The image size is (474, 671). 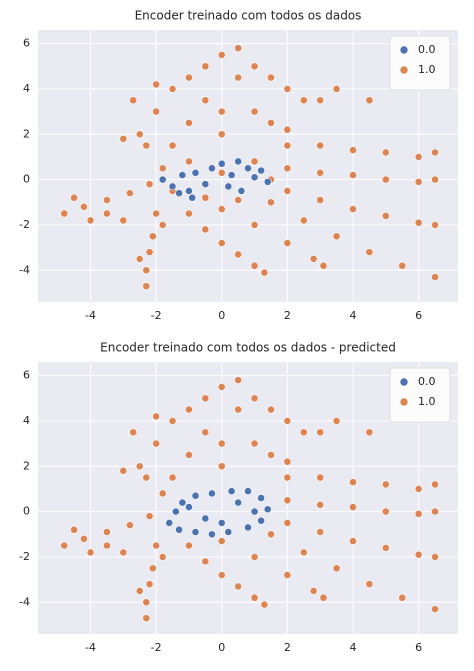 What do you see at coordinates (248, 16) in the screenshot?
I see `chart-title: Encoder treinado com todos os dados` at bounding box center [248, 16].